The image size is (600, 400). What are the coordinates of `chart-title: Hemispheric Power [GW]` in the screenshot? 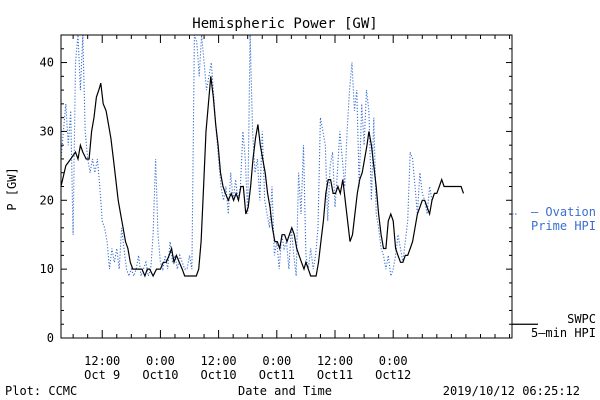 It's located at (284, 24).